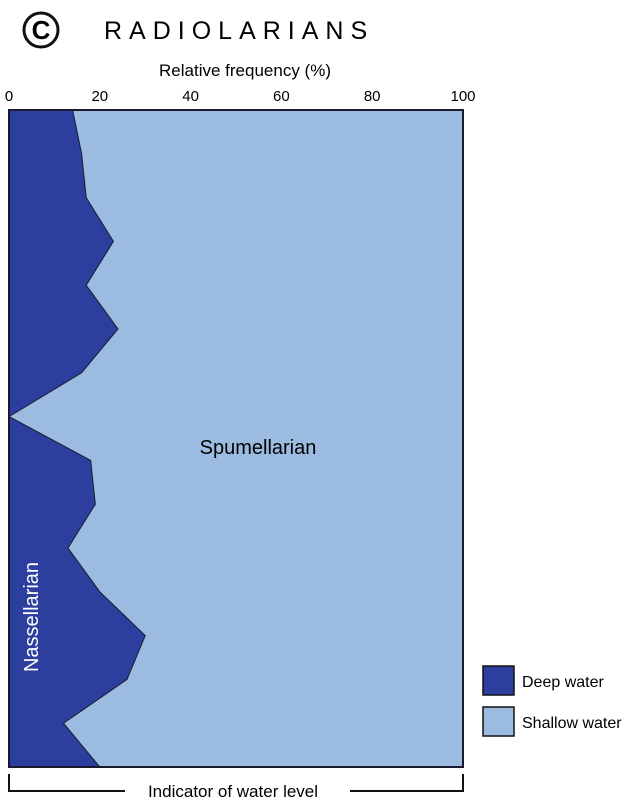 This screenshot has width=636, height=801. I want to click on footer-label: Indicator of water level, so click(233, 791).